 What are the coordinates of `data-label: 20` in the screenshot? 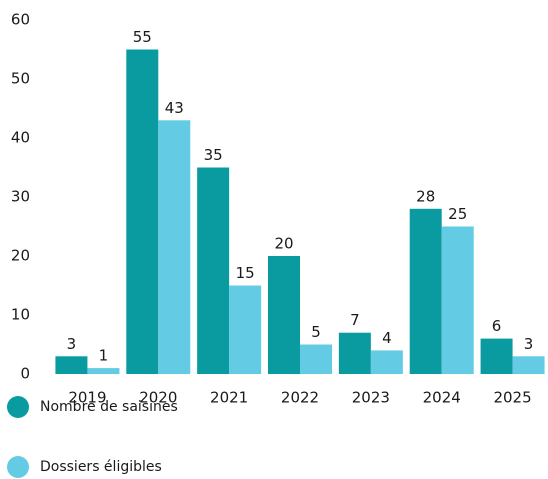 It's located at (283, 244).